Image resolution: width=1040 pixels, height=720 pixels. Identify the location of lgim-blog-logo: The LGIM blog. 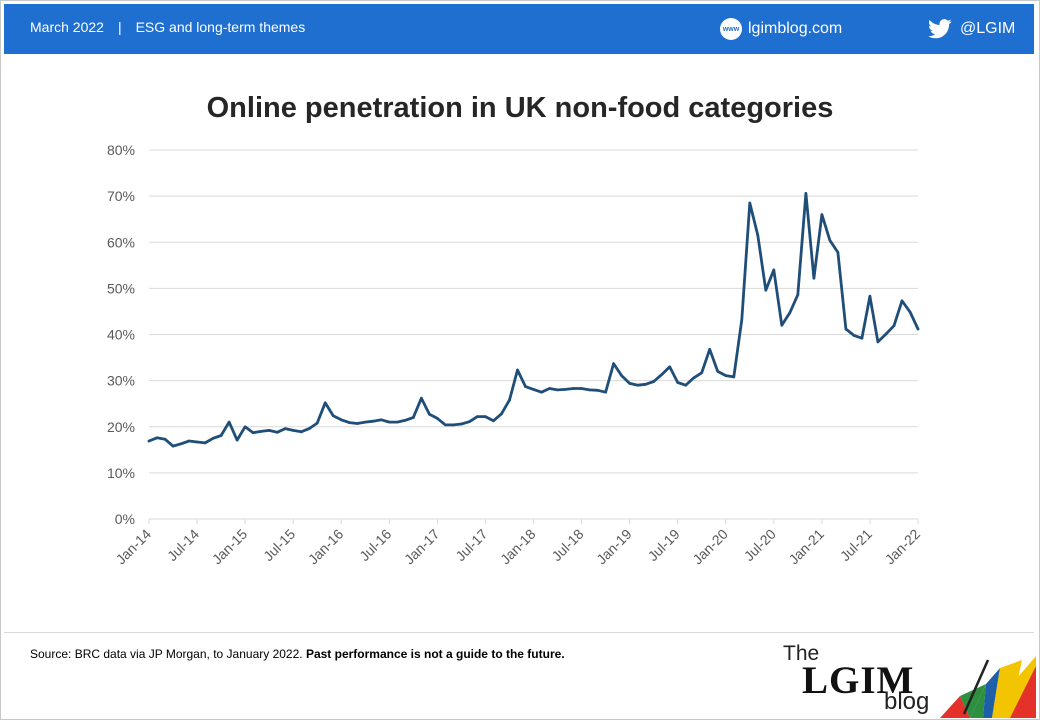
(908, 678).